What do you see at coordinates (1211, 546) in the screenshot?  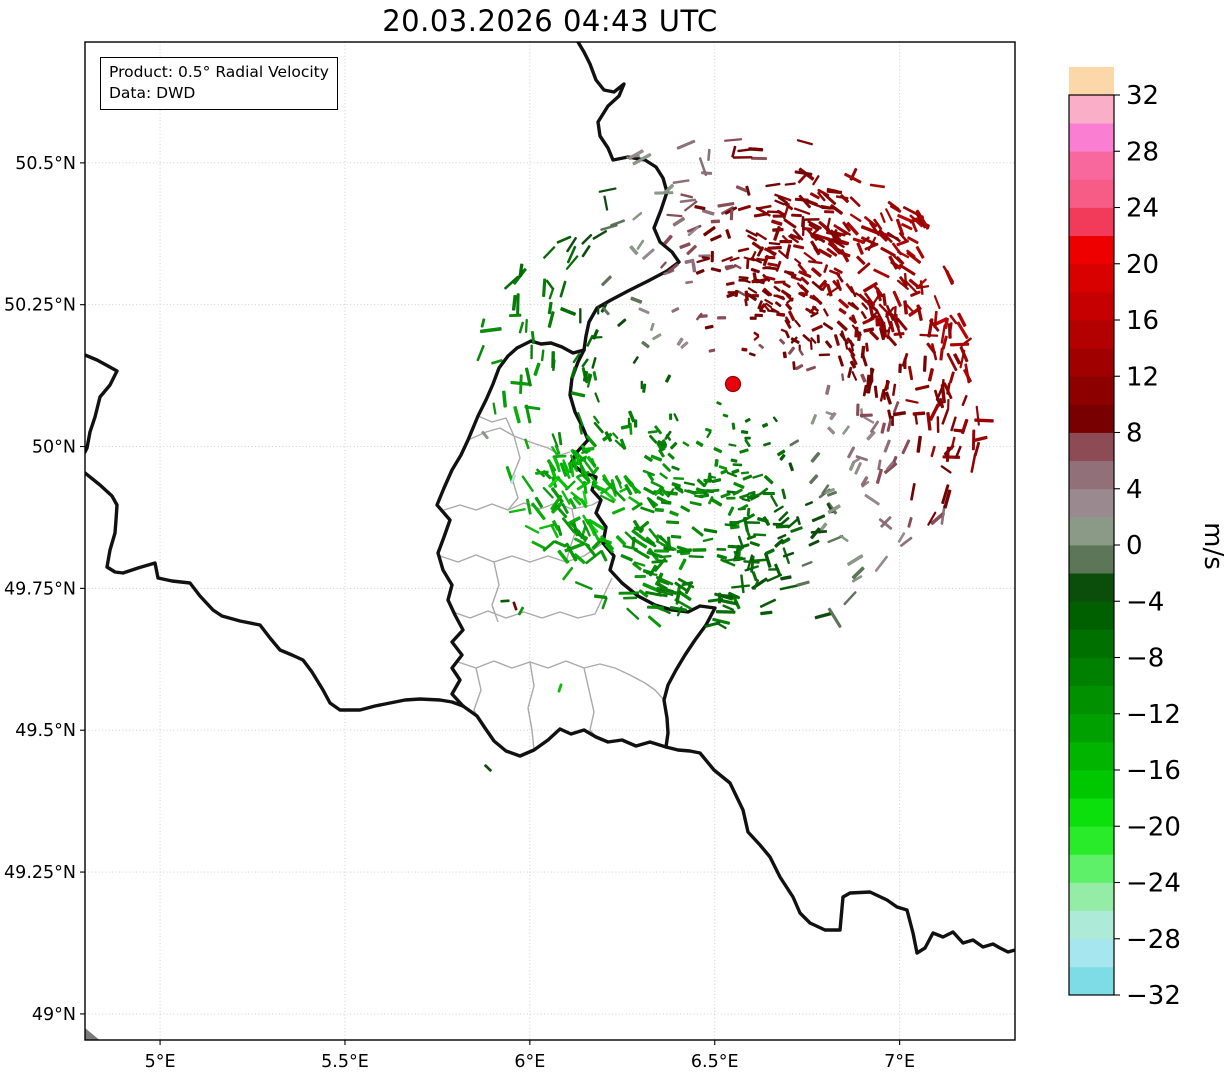 I see `colorbar-unit-label: m/s` at bounding box center [1211, 546].